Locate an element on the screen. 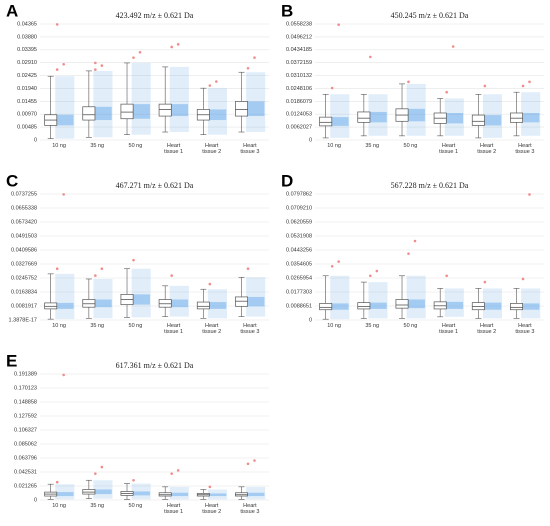 Image resolution: width=550 pixels, height=526 pixels. x-label-box: Heart tissue 3 is located at coordinates (524, 149).